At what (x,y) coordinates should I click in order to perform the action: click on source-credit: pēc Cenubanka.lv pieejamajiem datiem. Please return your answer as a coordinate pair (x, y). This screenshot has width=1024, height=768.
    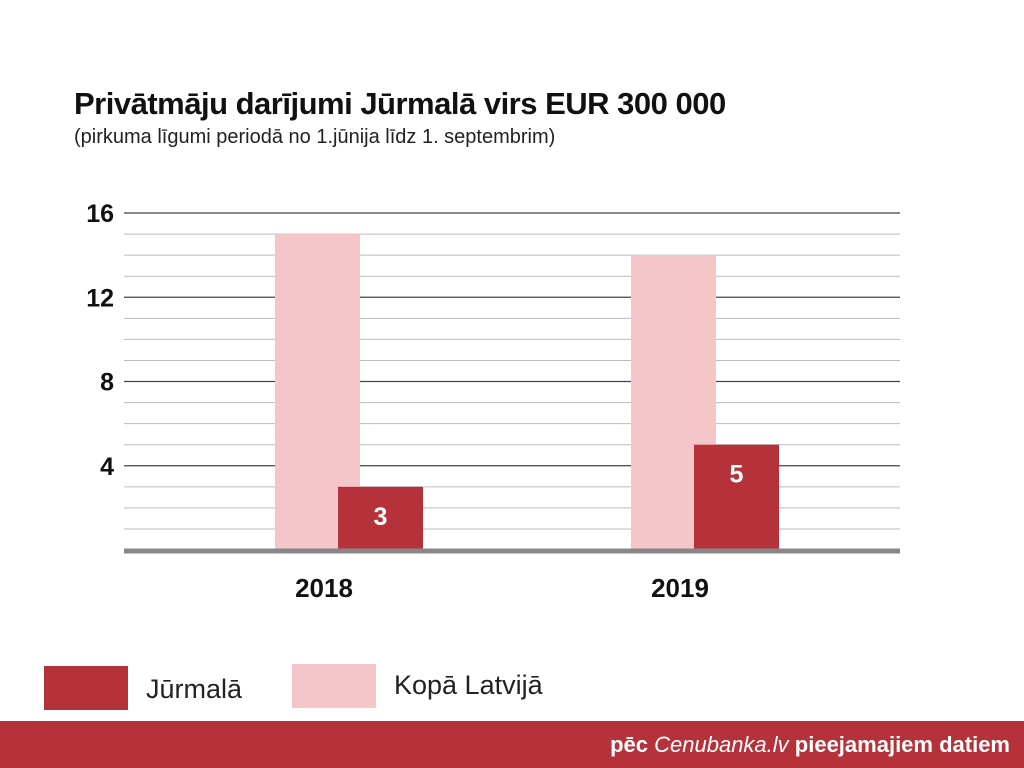
    Looking at the image, I should click on (810, 745).